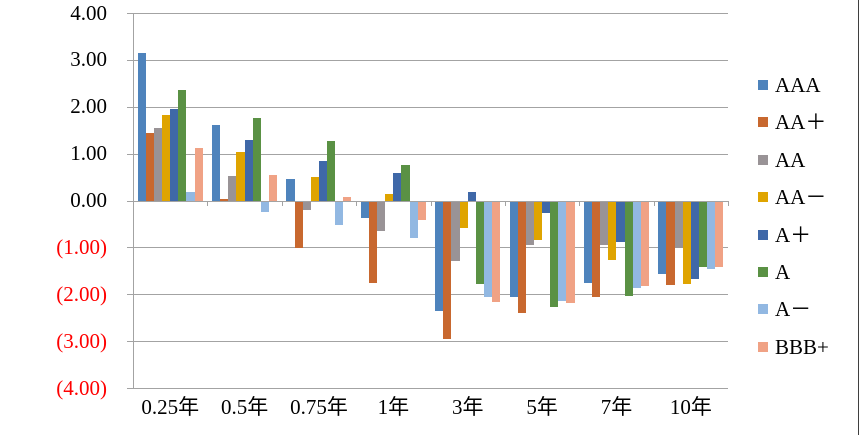 The height and width of the screenshot is (435, 861). I want to click on bar-AA-0.75年, so click(306, 205).